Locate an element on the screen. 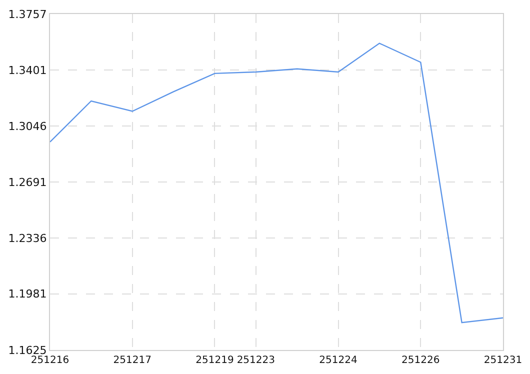 The width and height of the screenshot is (530, 374). x-tick-label: 251231 is located at coordinates (503, 360).